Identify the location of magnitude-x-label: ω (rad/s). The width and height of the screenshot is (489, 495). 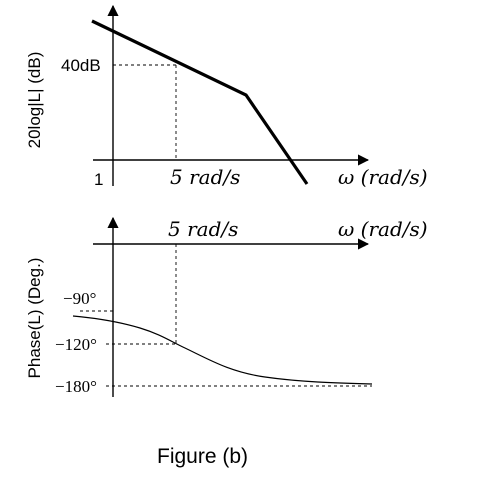
(383, 177).